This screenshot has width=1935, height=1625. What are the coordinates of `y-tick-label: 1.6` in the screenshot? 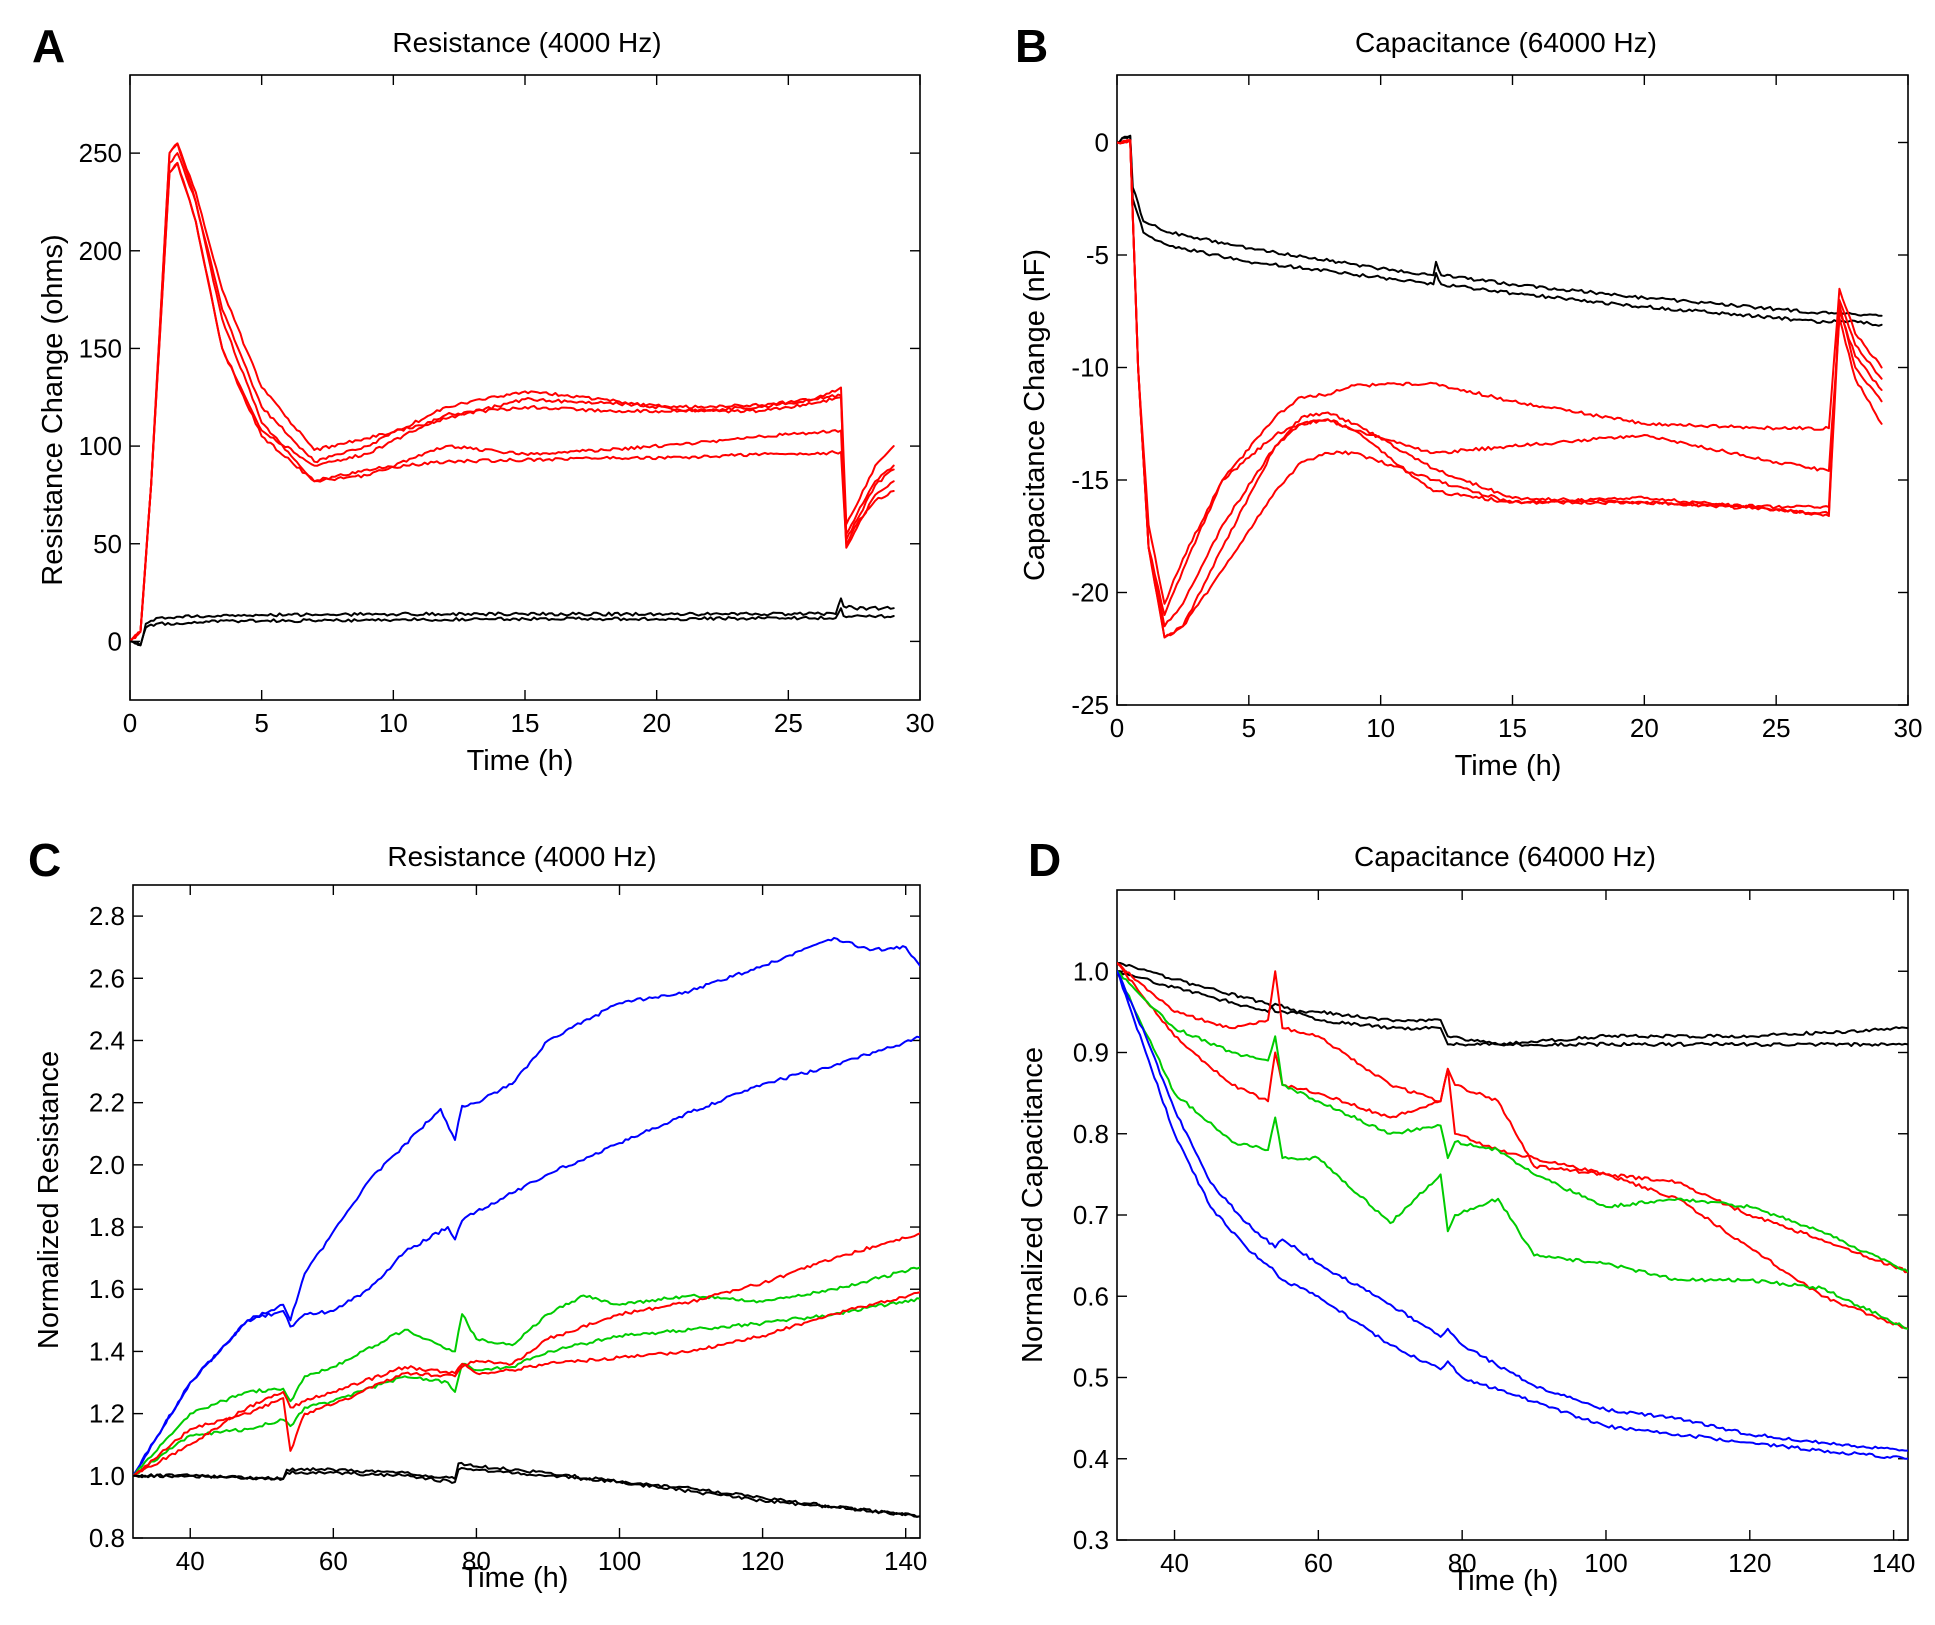 It's located at (107, 1289).